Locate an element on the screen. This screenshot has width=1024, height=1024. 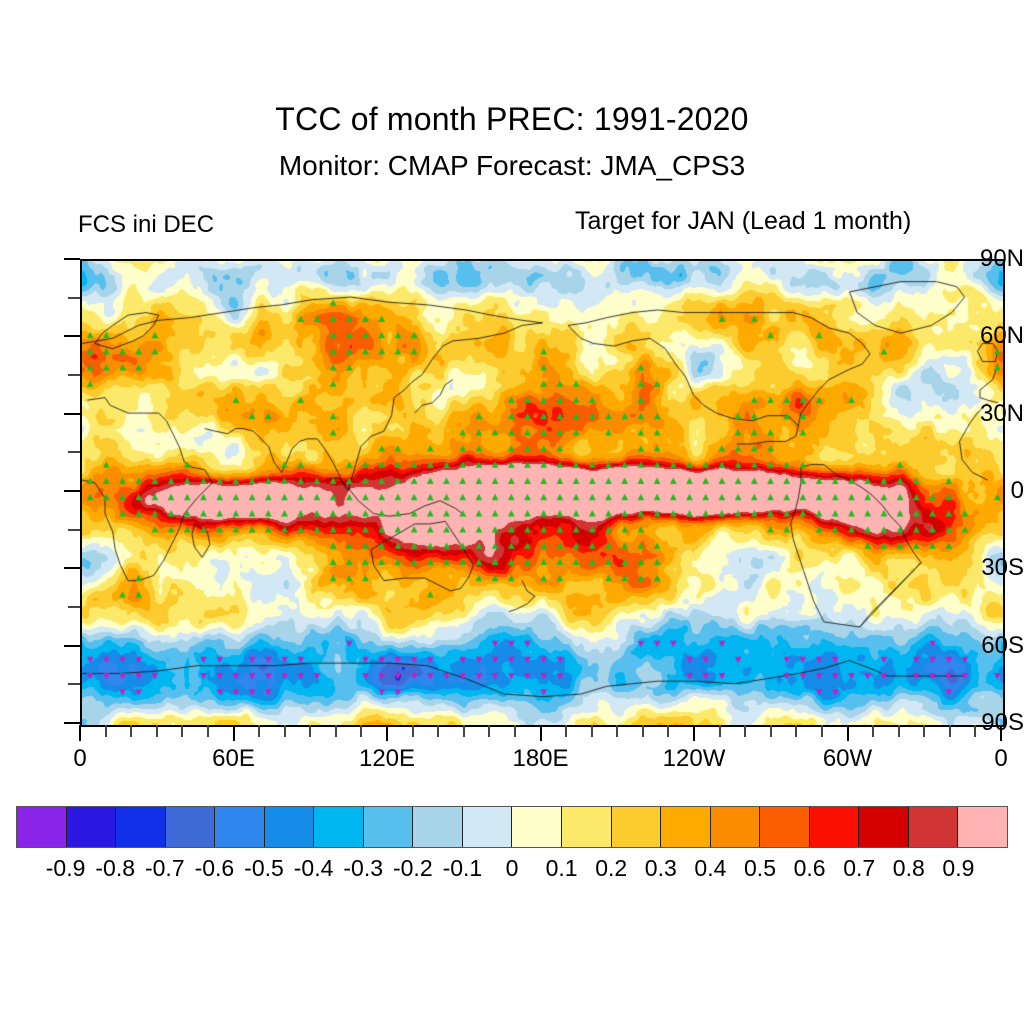
page-title: TCC of month PREC: 1991-2020 is located at coordinates (512, 119).